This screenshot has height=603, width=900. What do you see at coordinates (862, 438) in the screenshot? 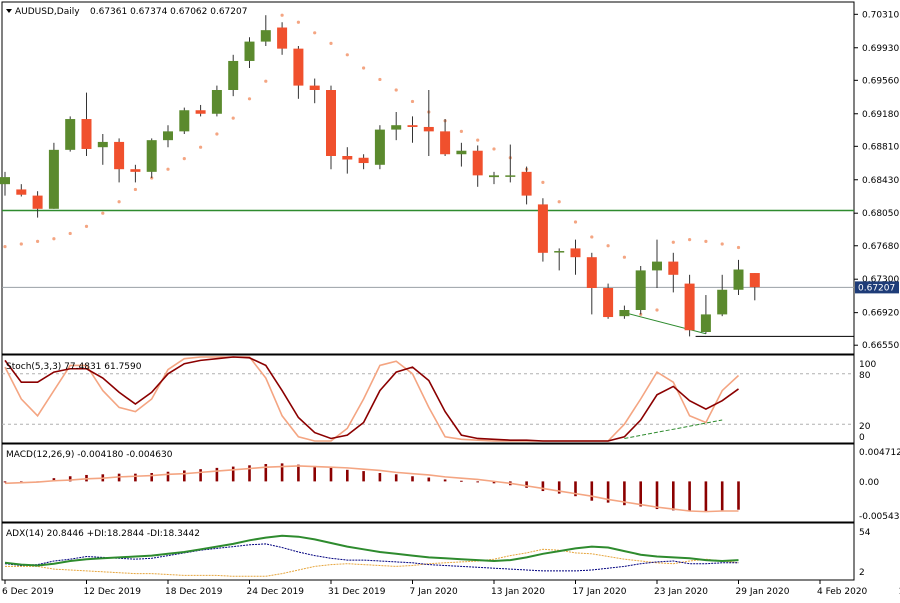
I see `stoch-level-0: 0` at bounding box center [862, 438].